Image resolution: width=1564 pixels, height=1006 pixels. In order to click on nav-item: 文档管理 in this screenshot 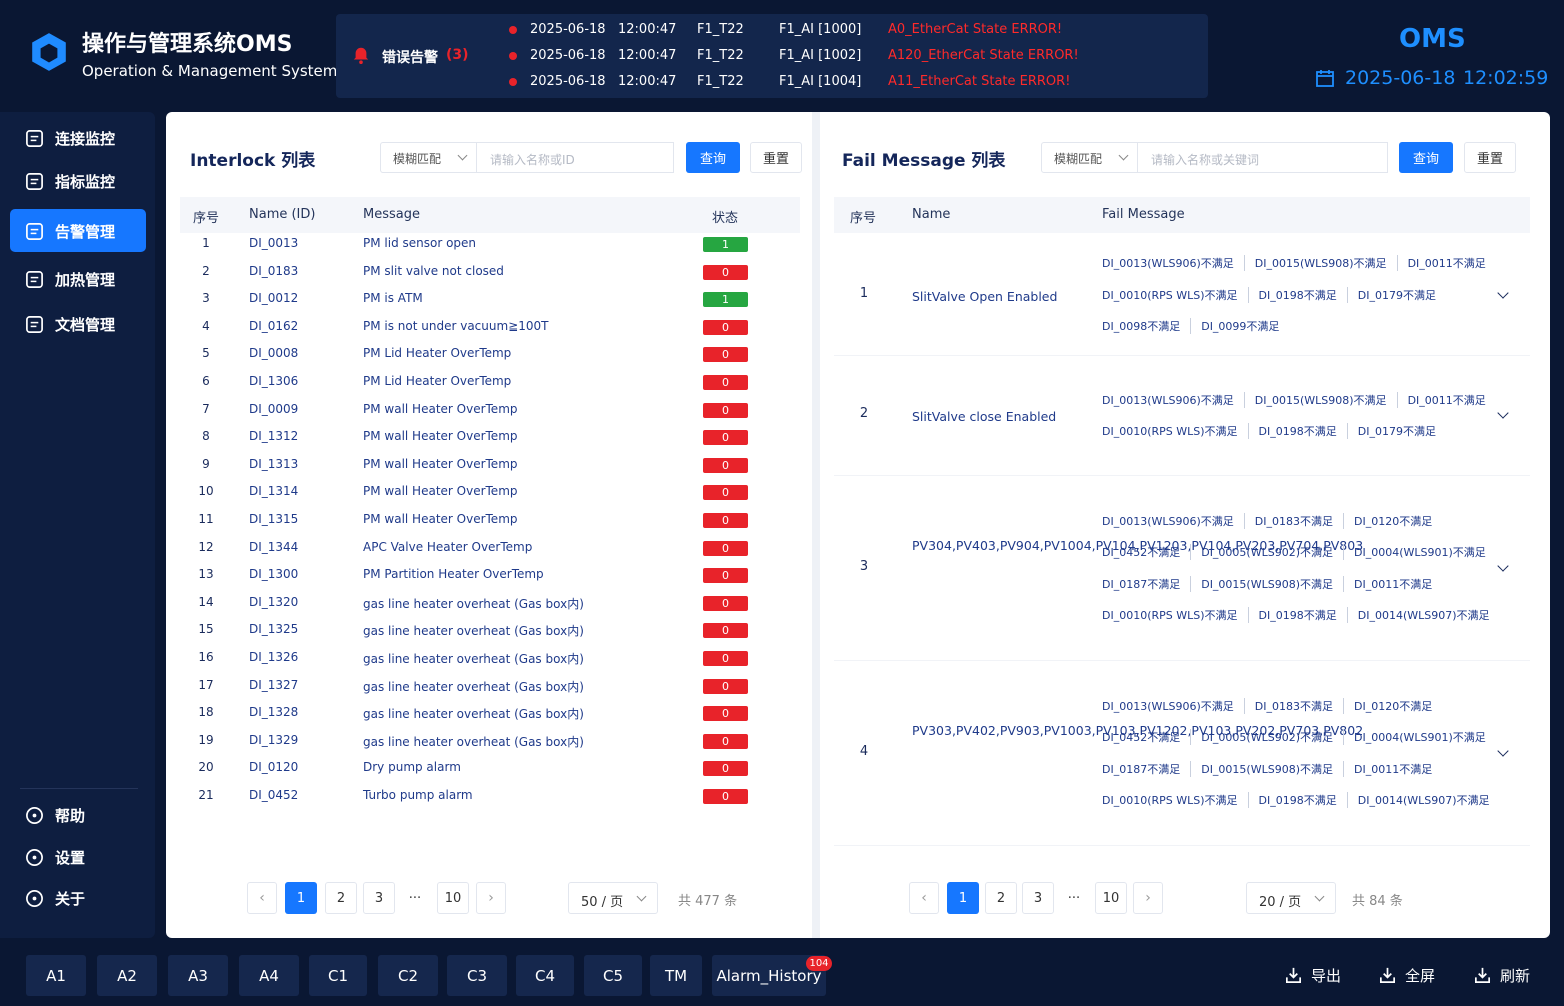, I will do `click(85, 325)`.